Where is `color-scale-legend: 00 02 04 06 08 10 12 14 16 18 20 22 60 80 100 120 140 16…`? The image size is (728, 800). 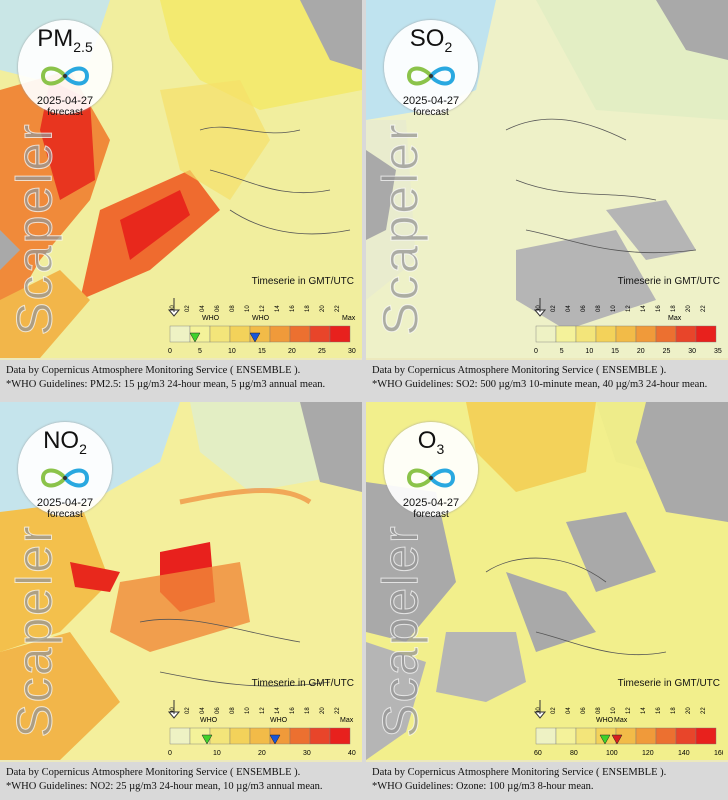
color-scale-legend: 00 02 04 06 08 10 12 14 16 18 20 22 60 80 100 120 140 16… is located at coordinates (628, 728).